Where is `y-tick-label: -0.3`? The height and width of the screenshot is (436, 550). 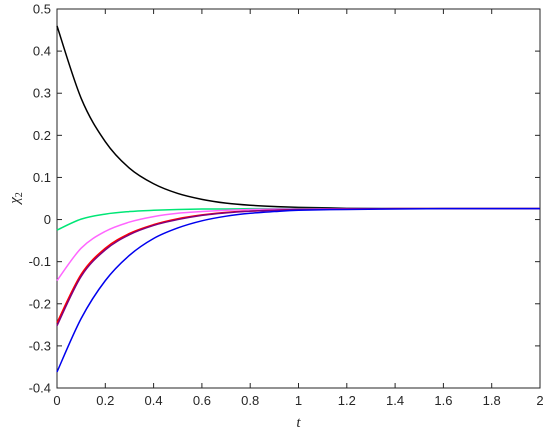 y-tick-label: -0.3 is located at coordinates (40, 345).